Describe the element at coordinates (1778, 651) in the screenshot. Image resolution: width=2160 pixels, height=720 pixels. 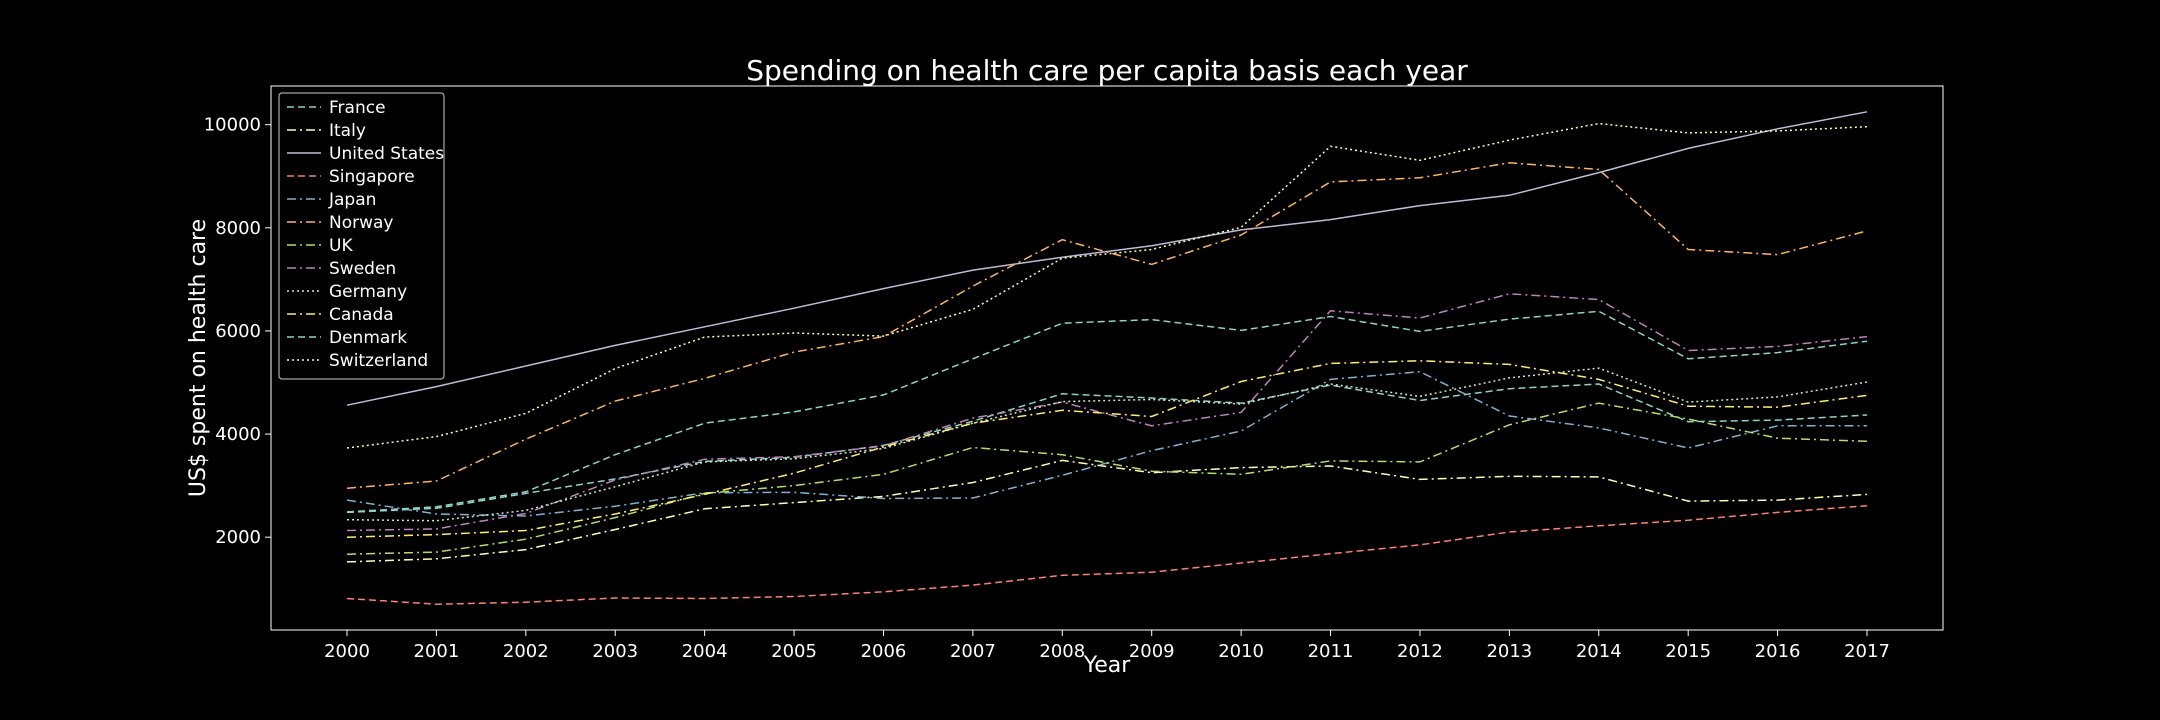
I see `x-tick-label: 2016` at that location.